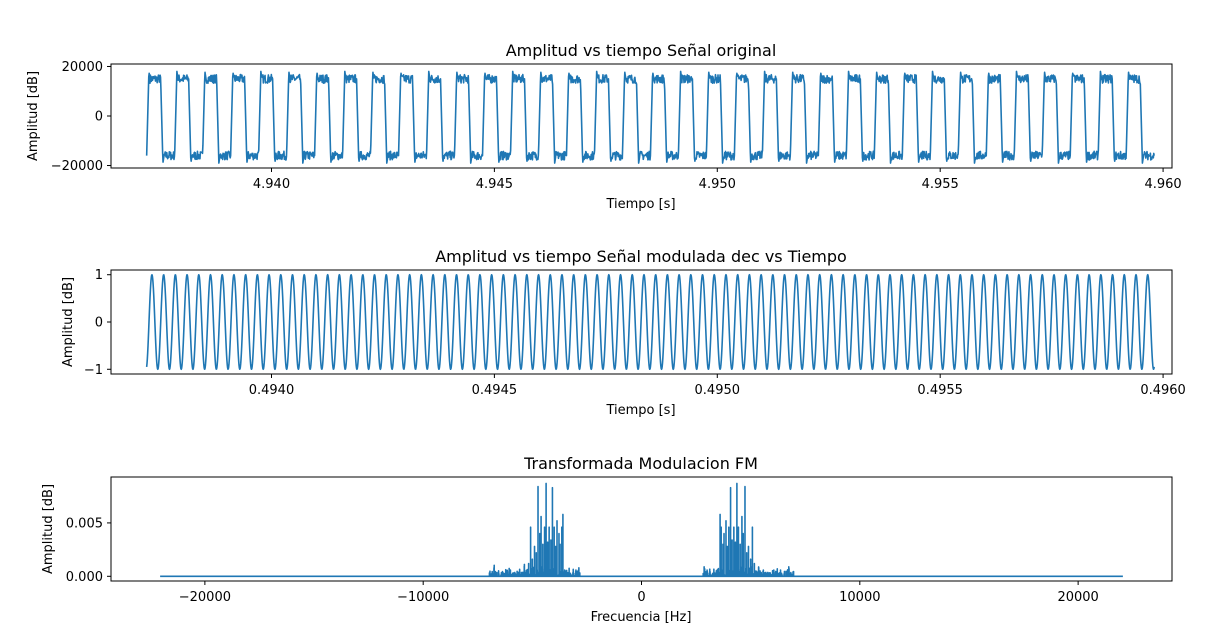  I want to click on y-tick-label: 20000, so click(82, 67).